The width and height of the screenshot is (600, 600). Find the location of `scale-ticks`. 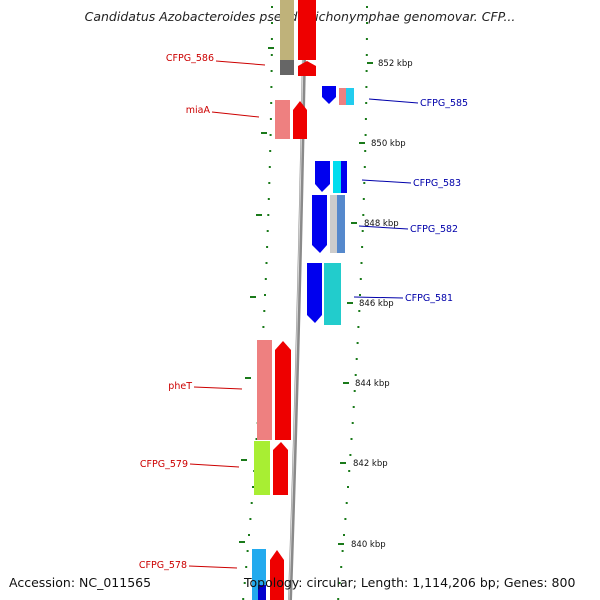

scale-ticks is located at coordinates (355, 303).